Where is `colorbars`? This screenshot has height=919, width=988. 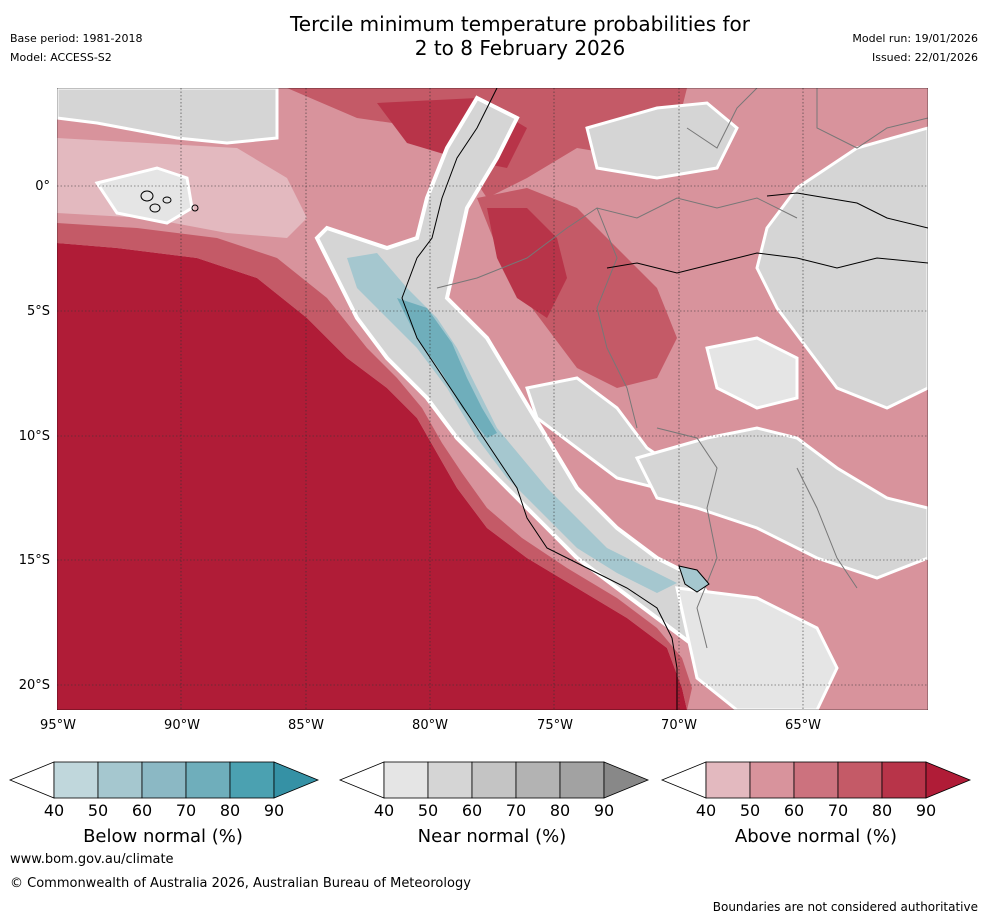
colorbars is located at coordinates (490, 780).